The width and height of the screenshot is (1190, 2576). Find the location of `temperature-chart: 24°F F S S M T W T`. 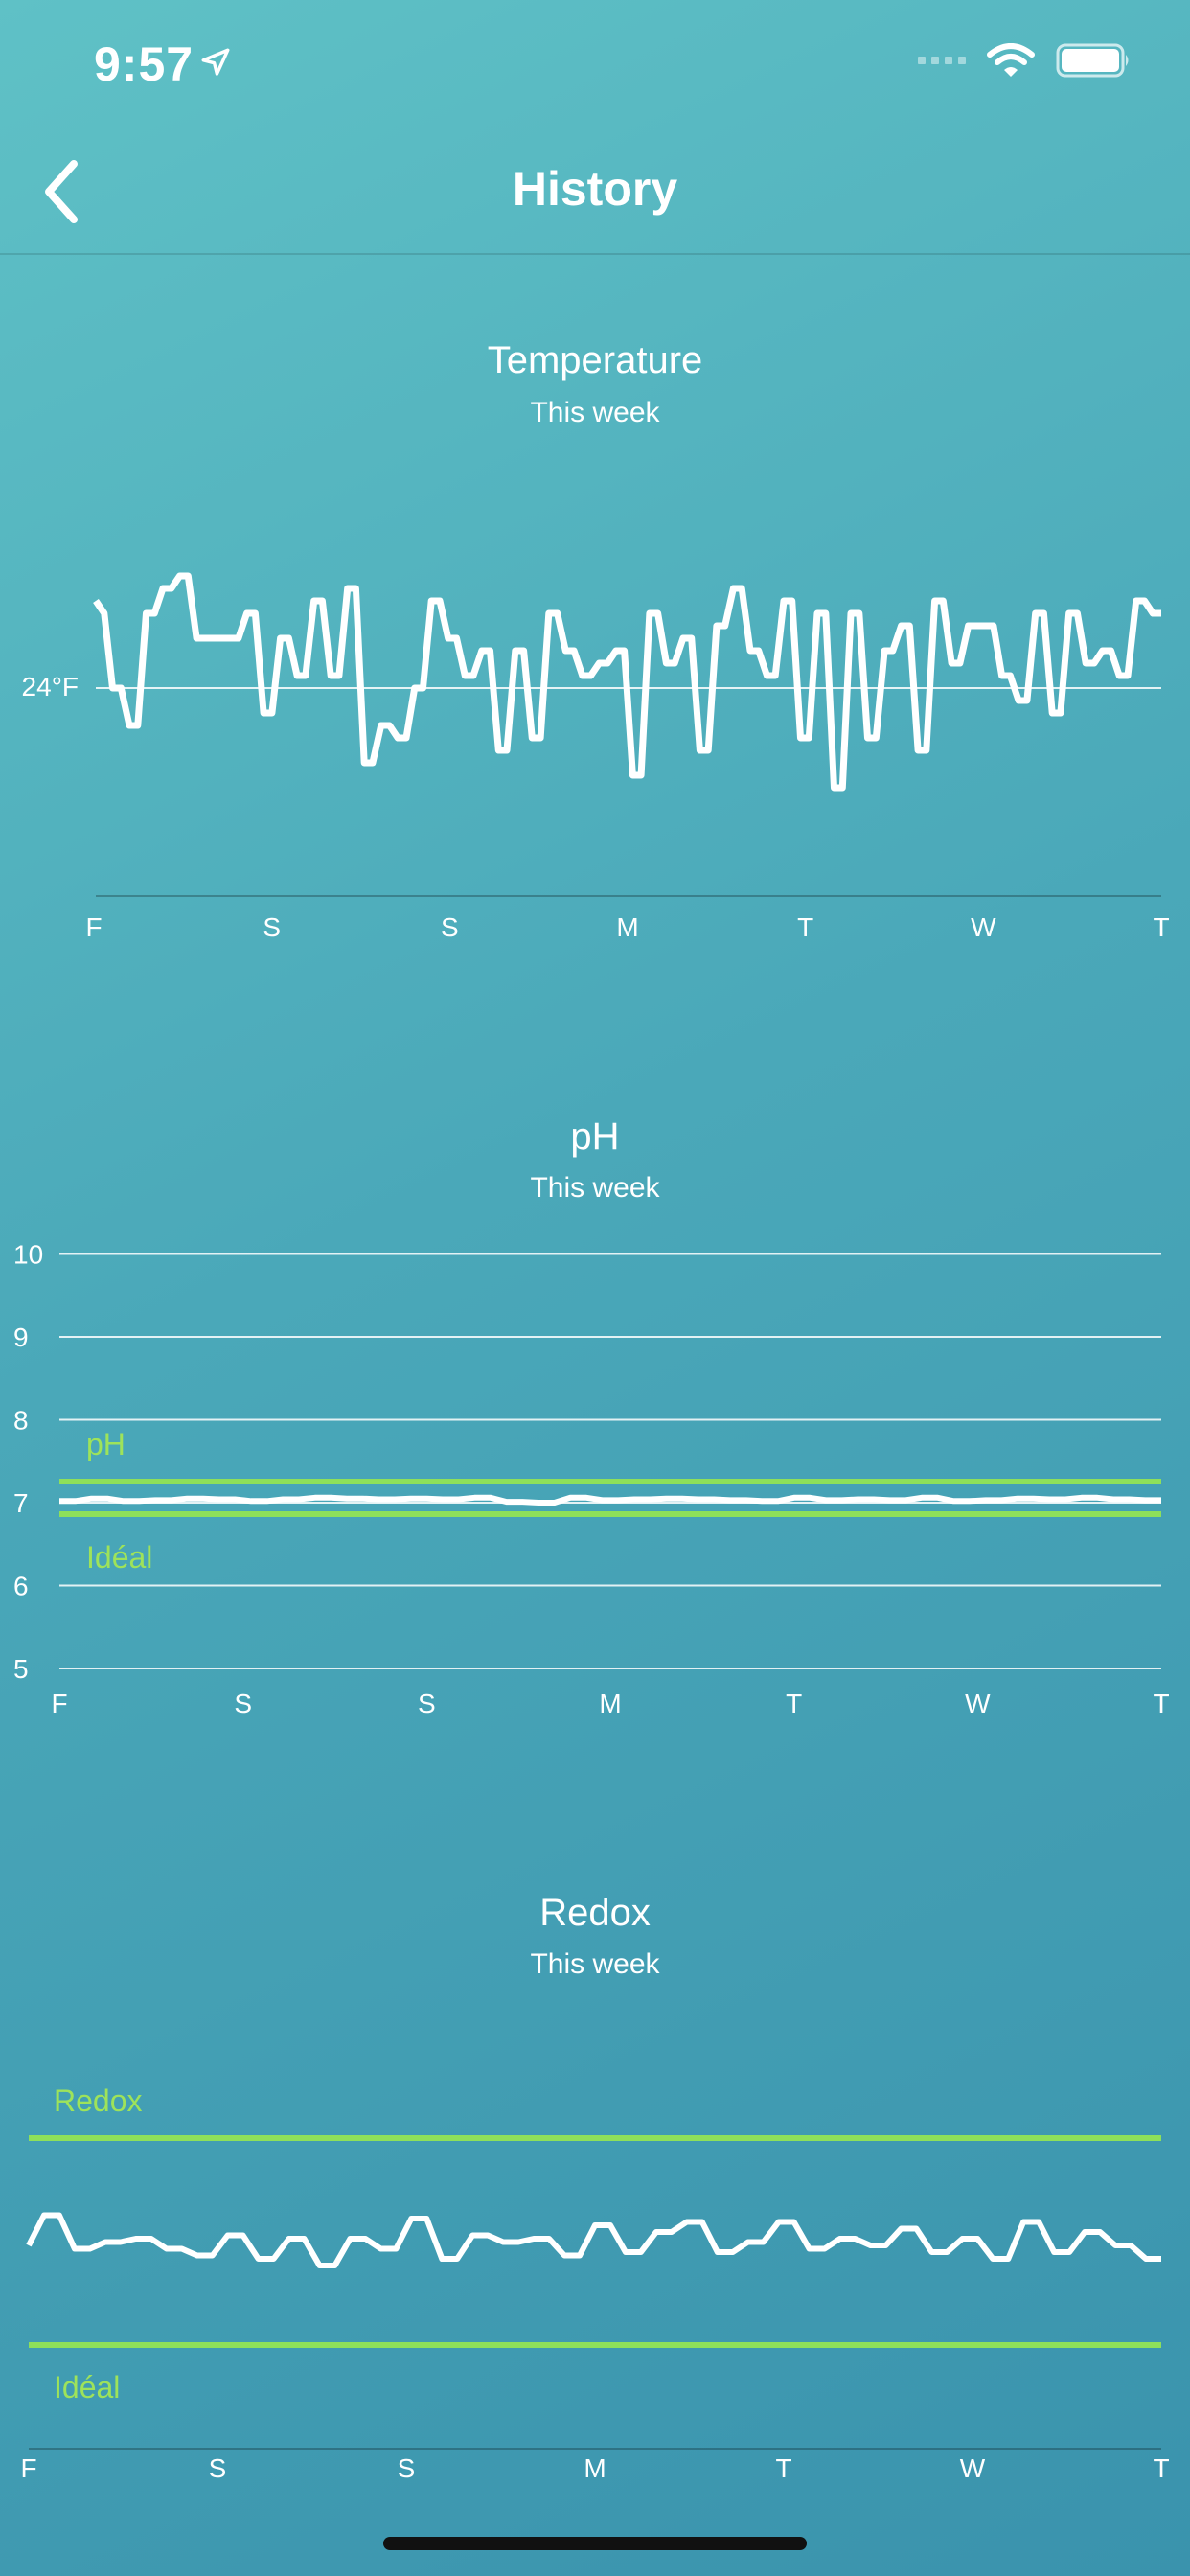

temperature-chart: 24°F F S S M T W T is located at coordinates (596, 757).